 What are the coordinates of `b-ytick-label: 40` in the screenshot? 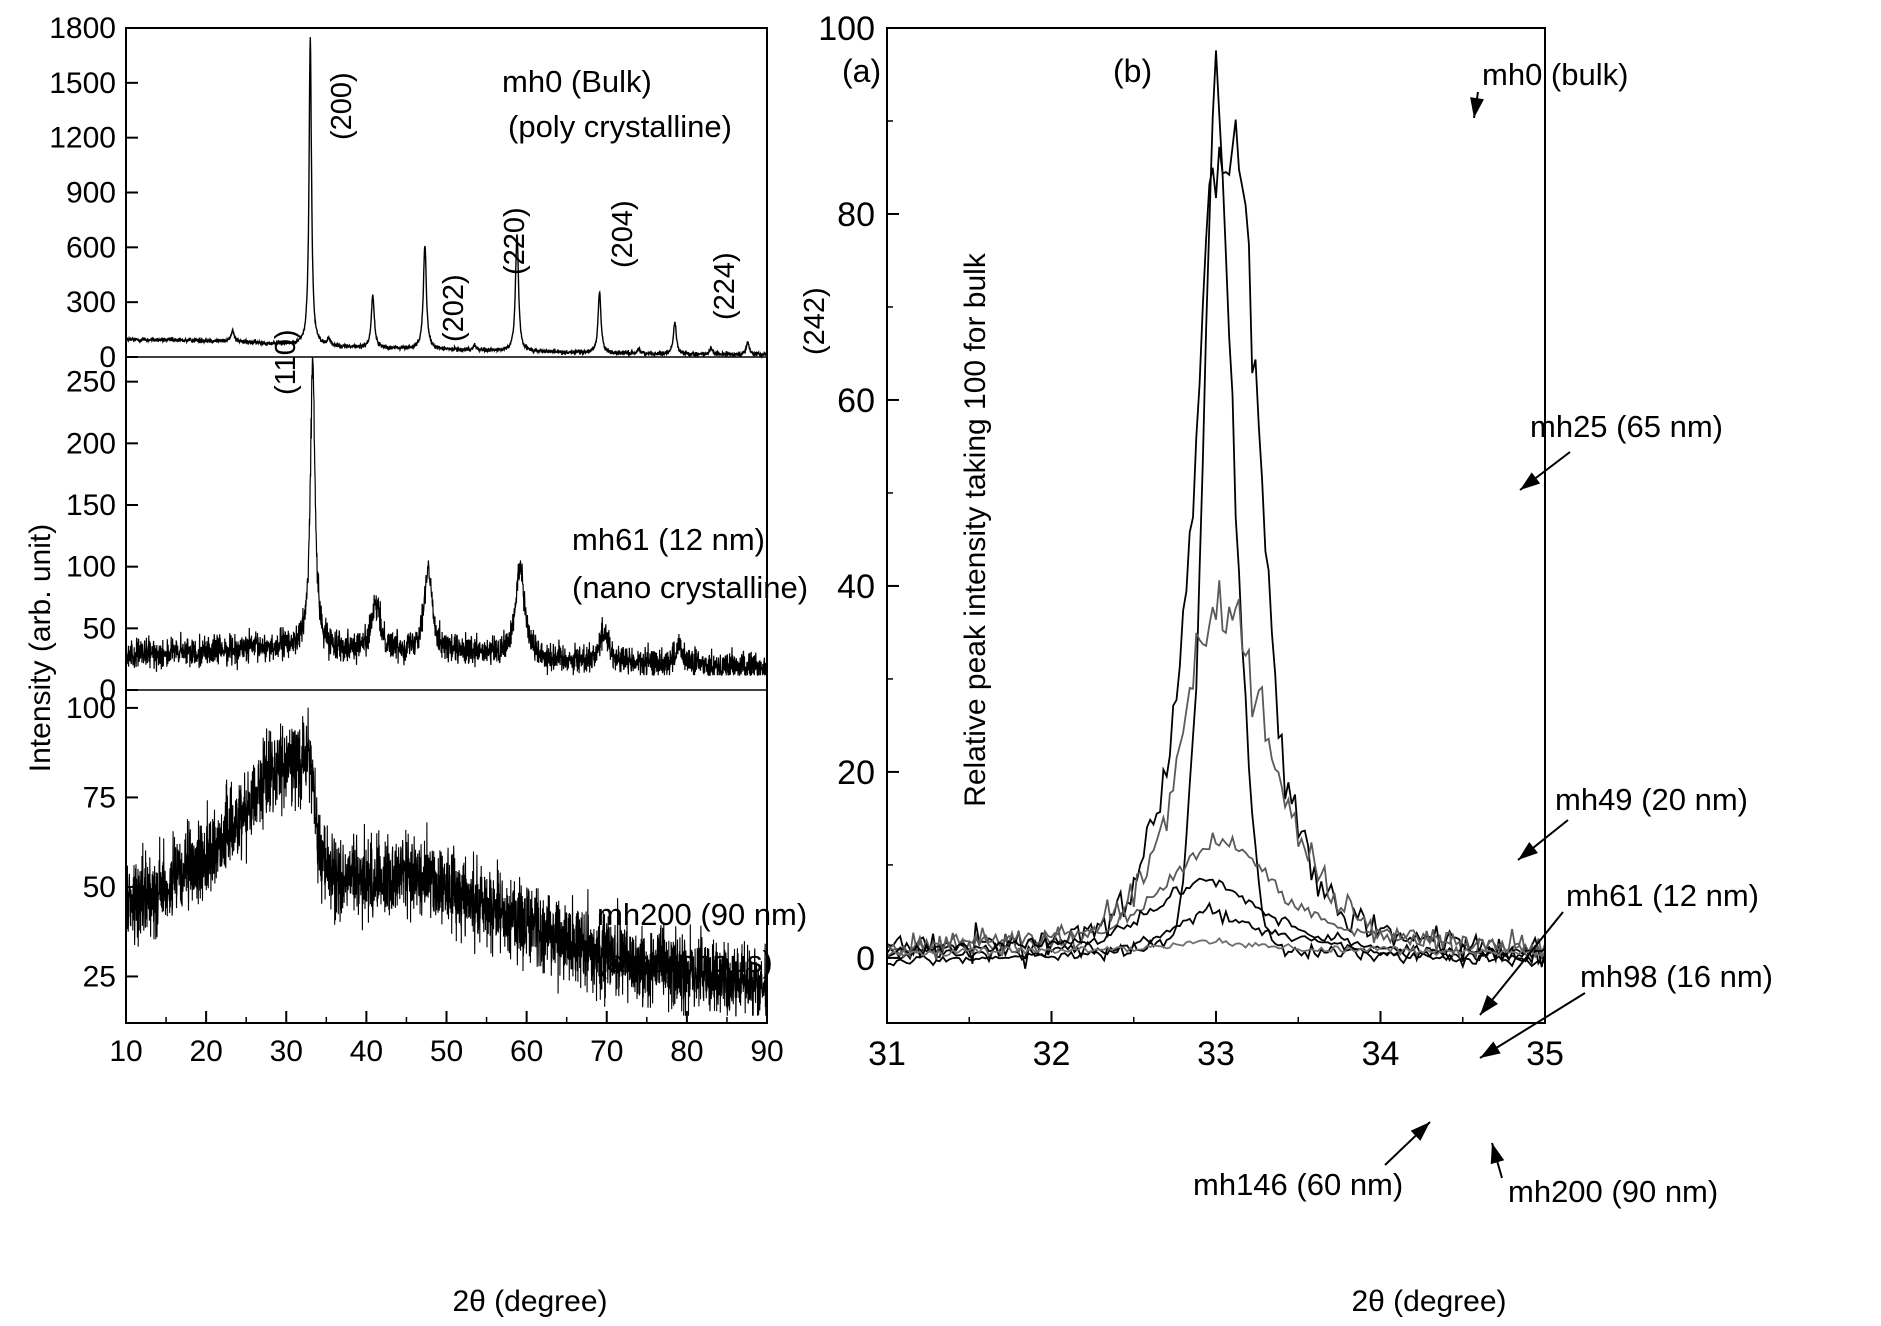 It's located at (856, 587).